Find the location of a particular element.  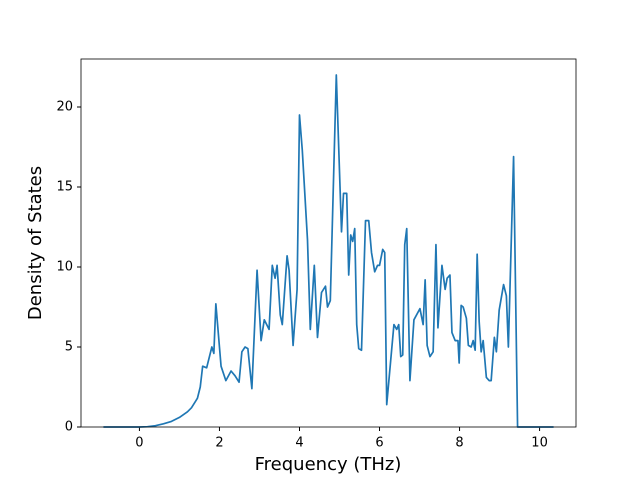

x-axis-label: Frequency (THz) is located at coordinates (328, 464).